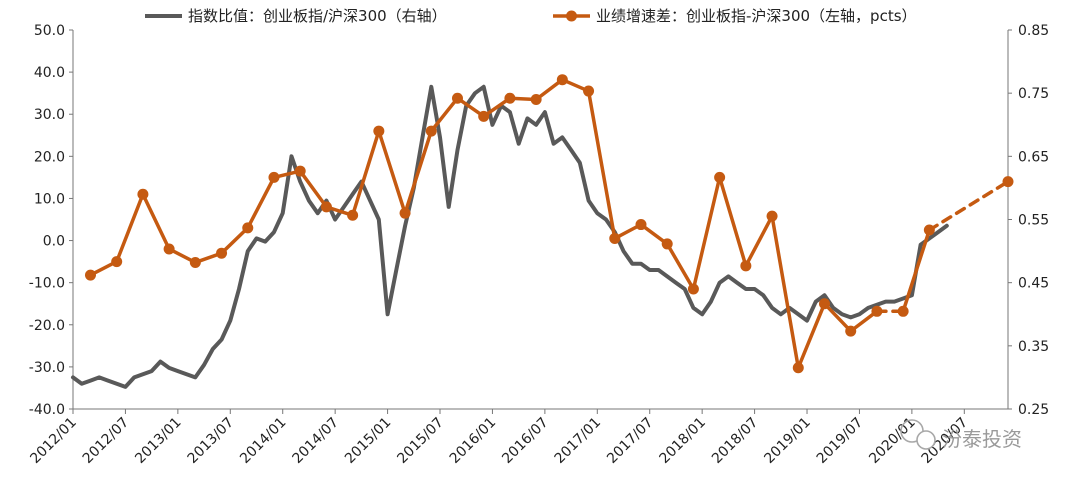  I want to click on watermark: 汾泰投资, so click(961, 435).